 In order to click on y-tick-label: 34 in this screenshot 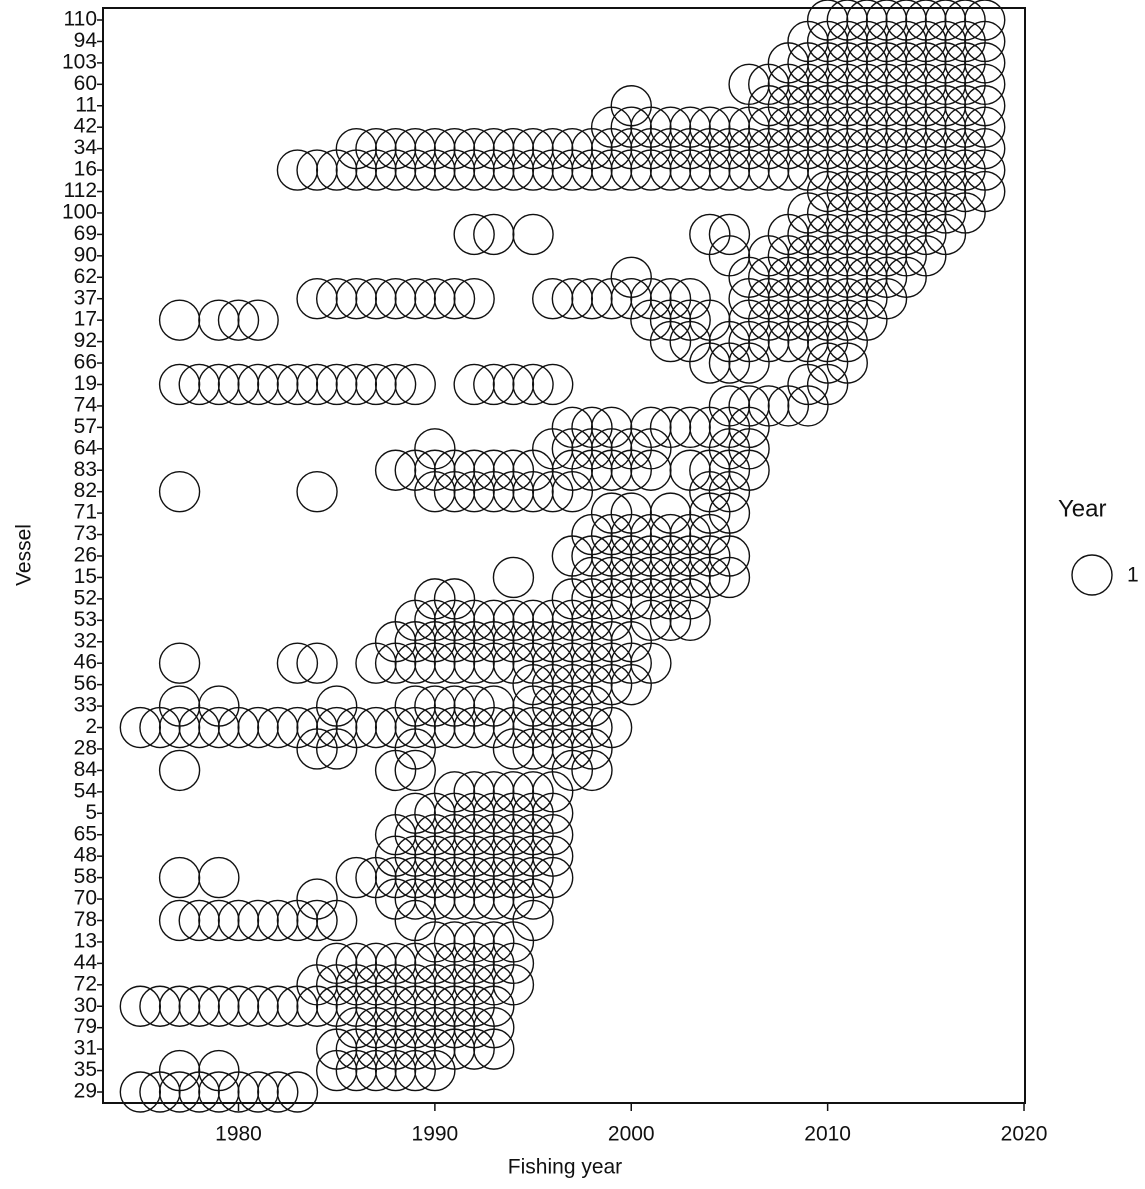, I will do `click(86, 147)`.